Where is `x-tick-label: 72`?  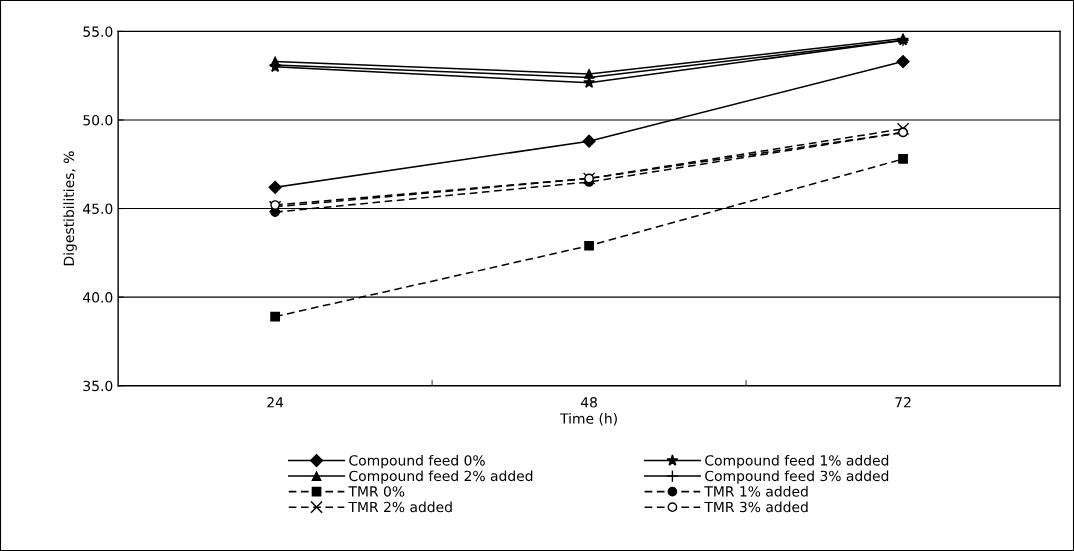 x-tick-label: 72 is located at coordinates (903, 402).